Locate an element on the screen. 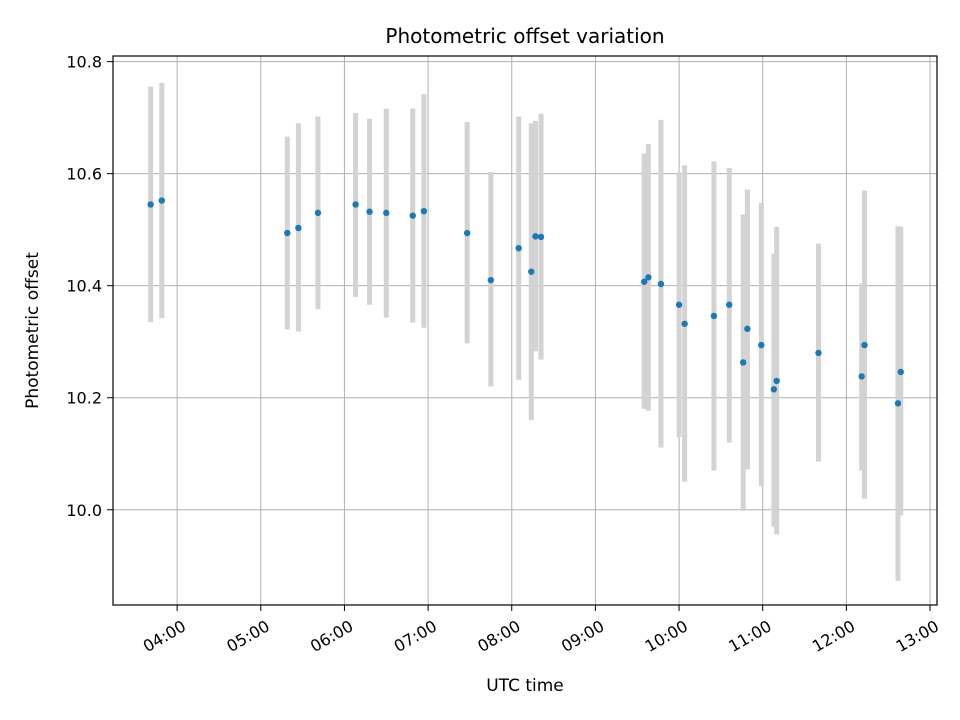  y-tick-label: 10.2 is located at coordinates (84, 398).